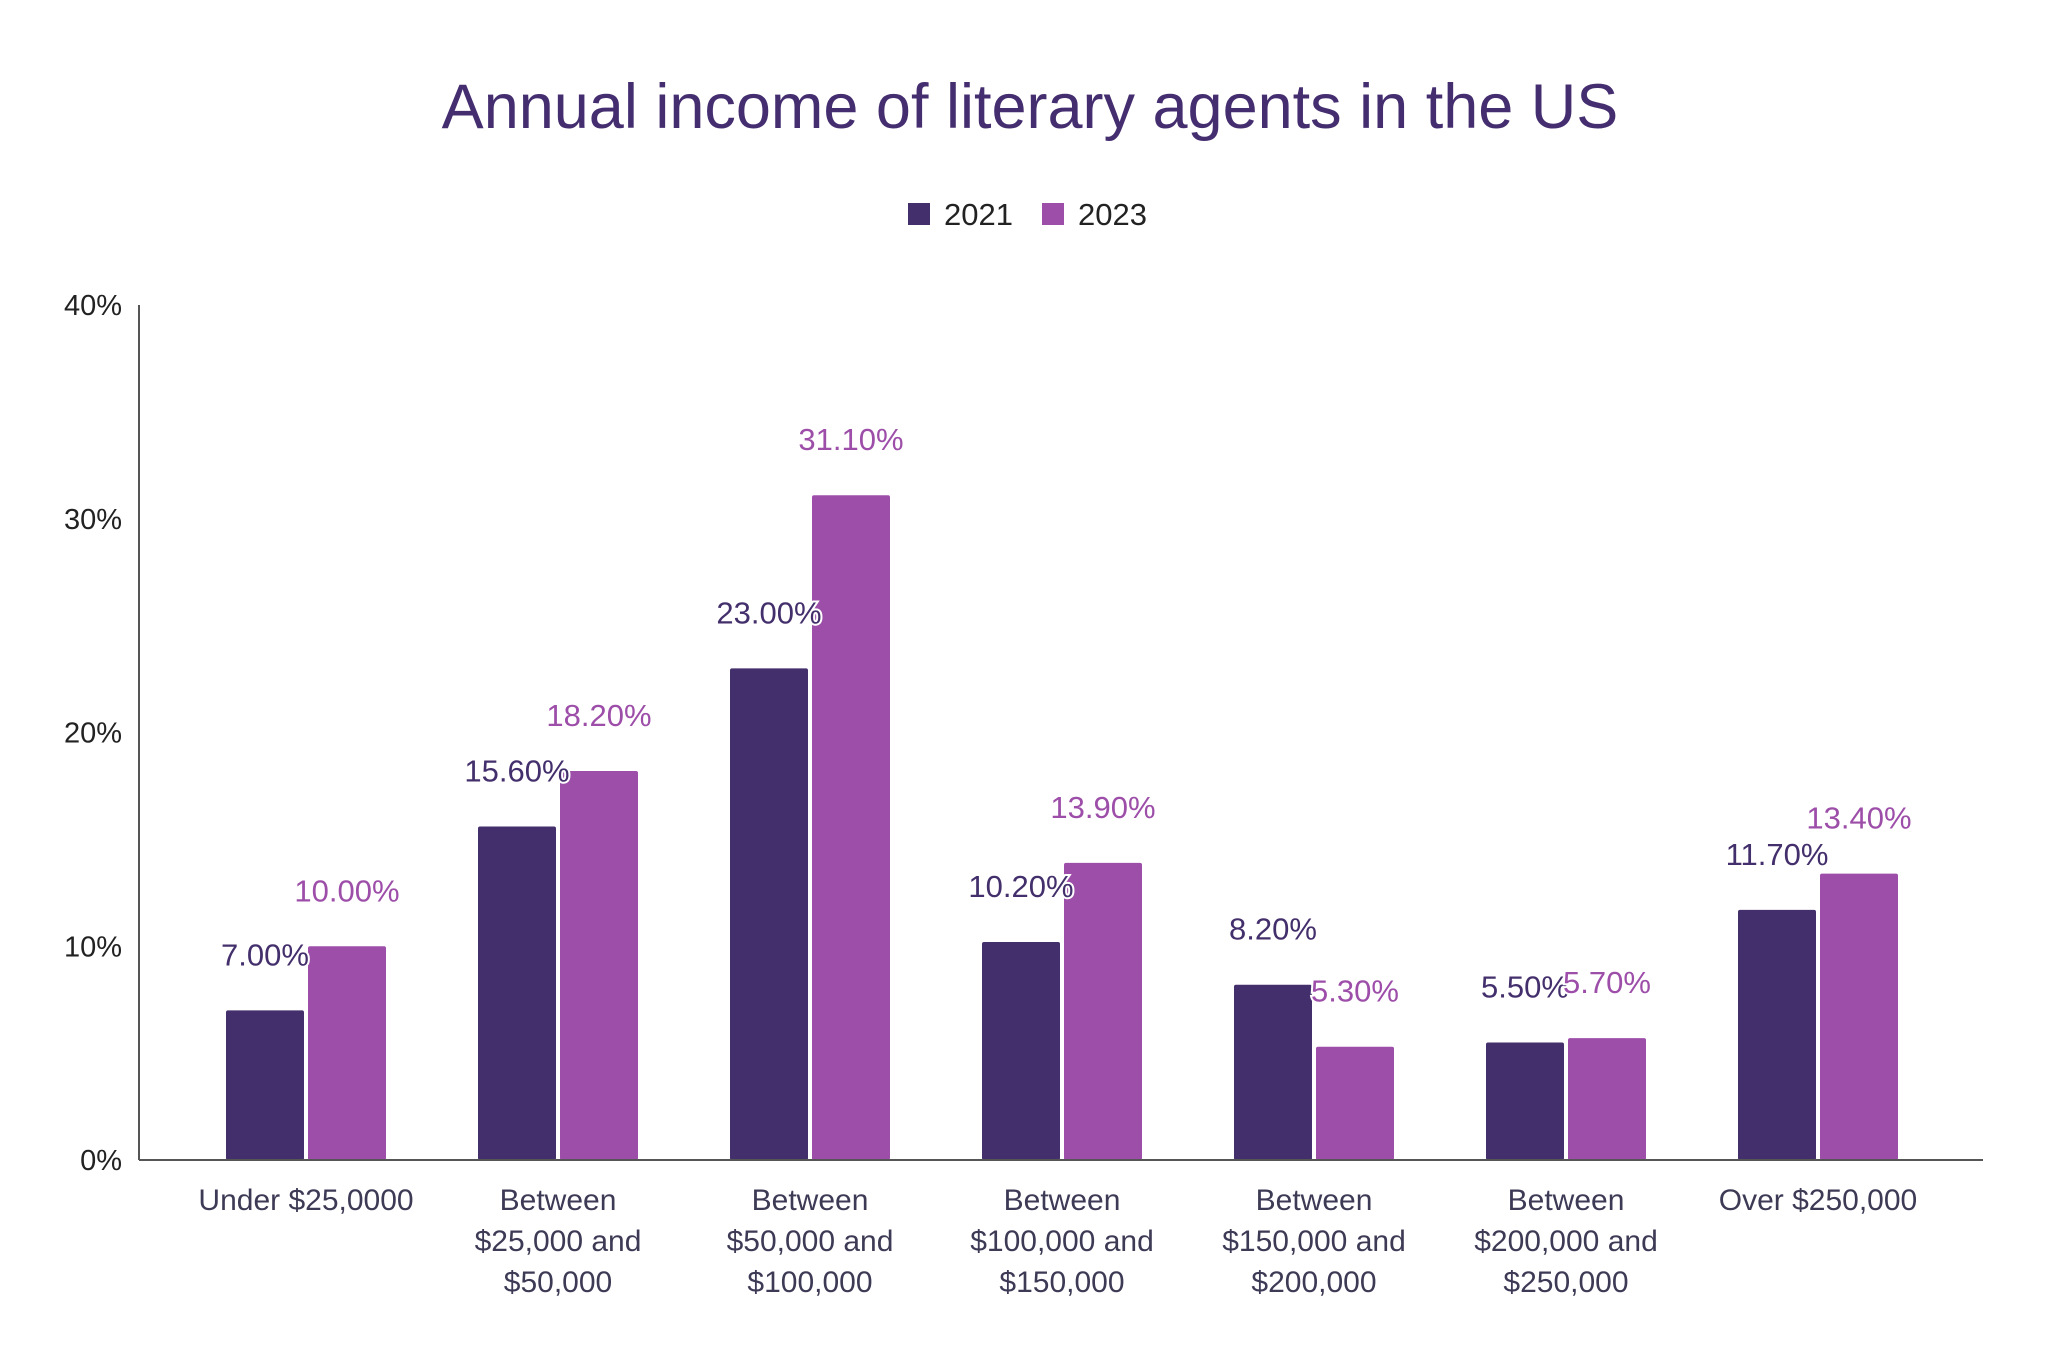 Image resolution: width=2048 pixels, height=1365 pixels. Describe the element at coordinates (1053, 214) in the screenshot. I see `legend-swatch-2023` at that location.